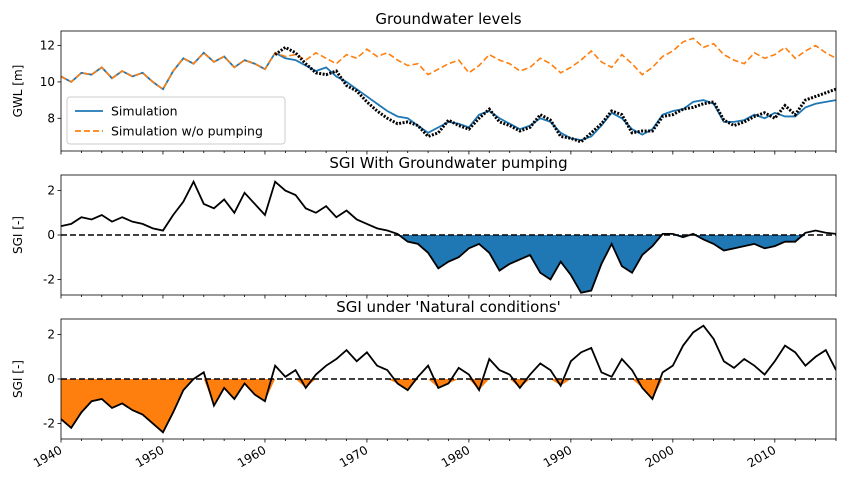 This screenshot has width=844, height=489. Describe the element at coordinates (47, 46) in the screenshot. I see `y-tick-label: 12` at that location.